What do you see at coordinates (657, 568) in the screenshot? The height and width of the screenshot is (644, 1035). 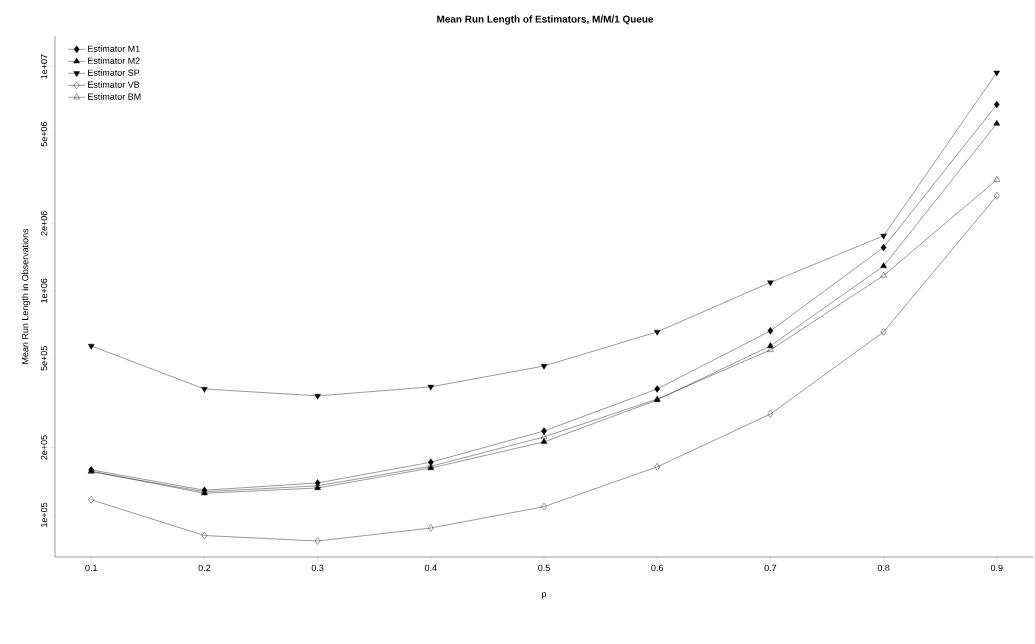 I see `x-tick-label: 0.6` at bounding box center [657, 568].